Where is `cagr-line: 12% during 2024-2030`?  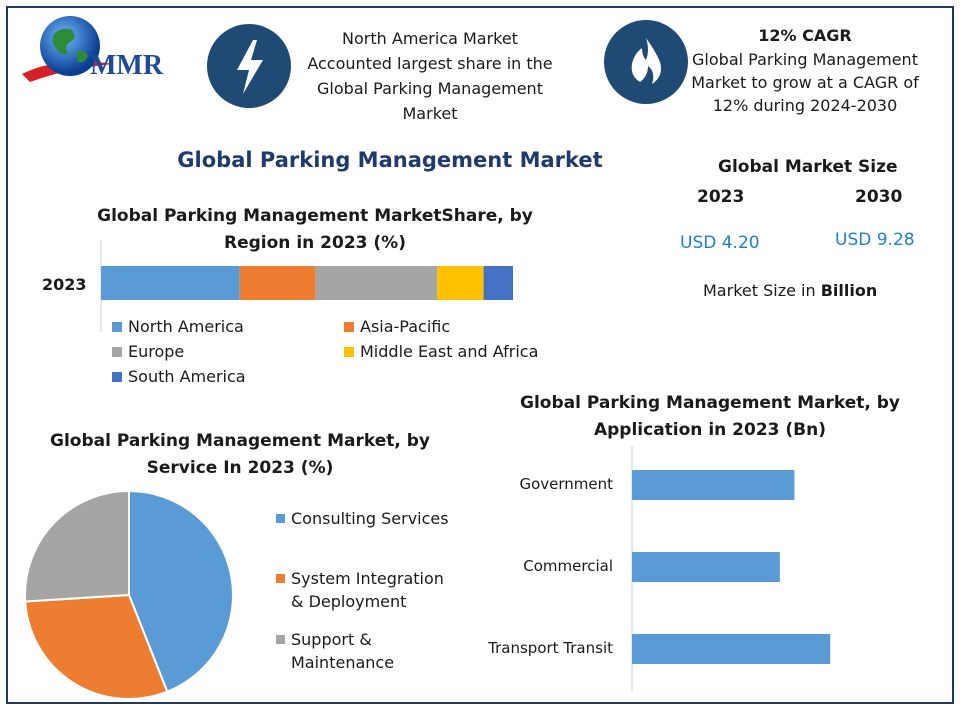 cagr-line: 12% during 2024-2030 is located at coordinates (805, 105).